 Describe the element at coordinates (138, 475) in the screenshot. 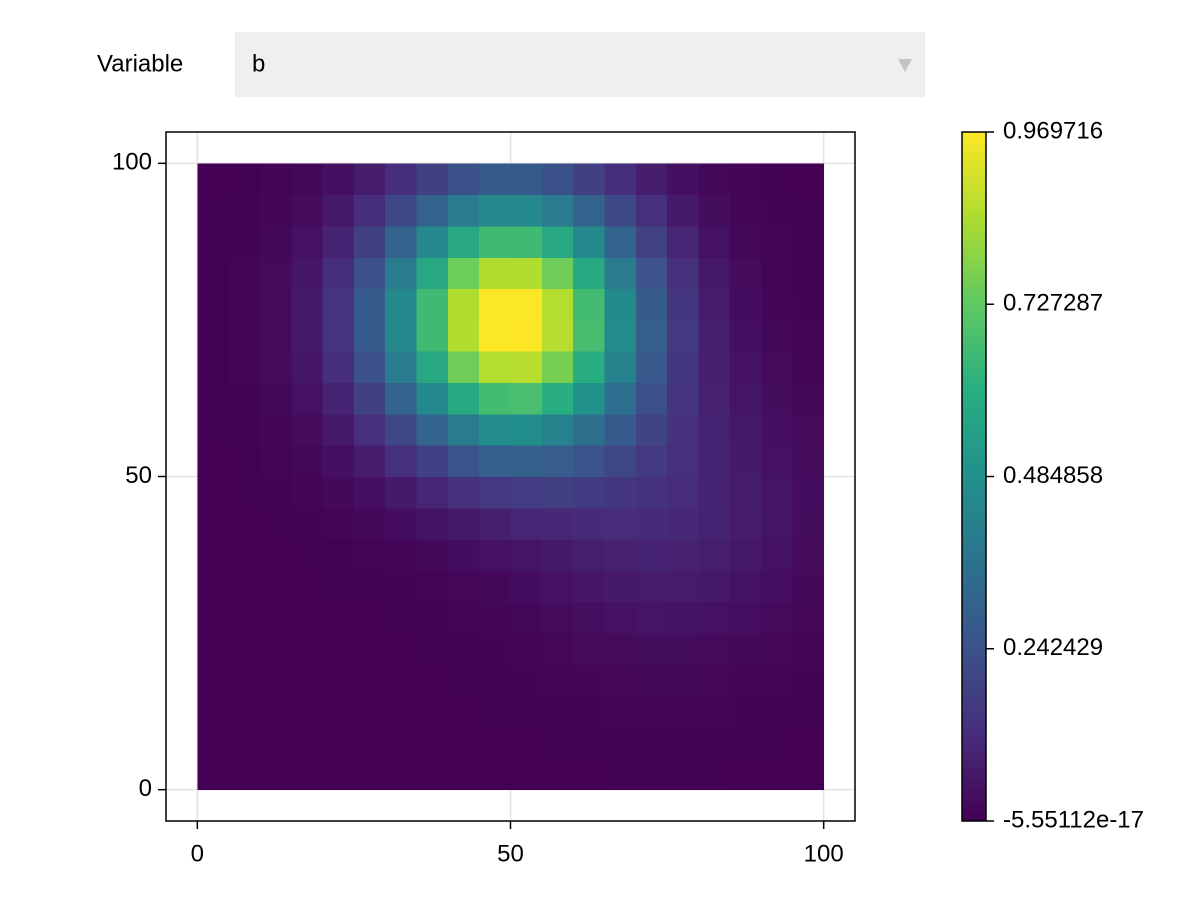

I see `y-tick-label: 50` at that location.